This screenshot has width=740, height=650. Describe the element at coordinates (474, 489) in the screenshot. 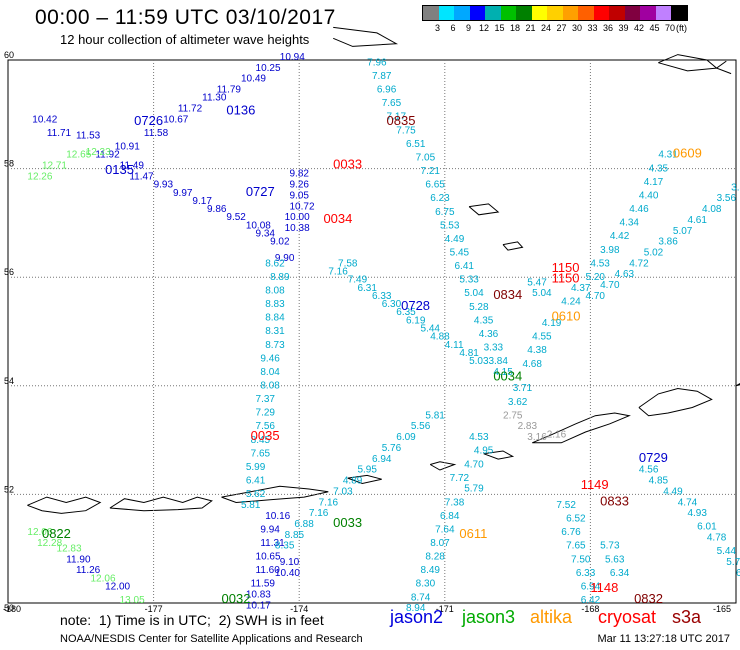

I see `wave-height-value: 5.79` at that location.